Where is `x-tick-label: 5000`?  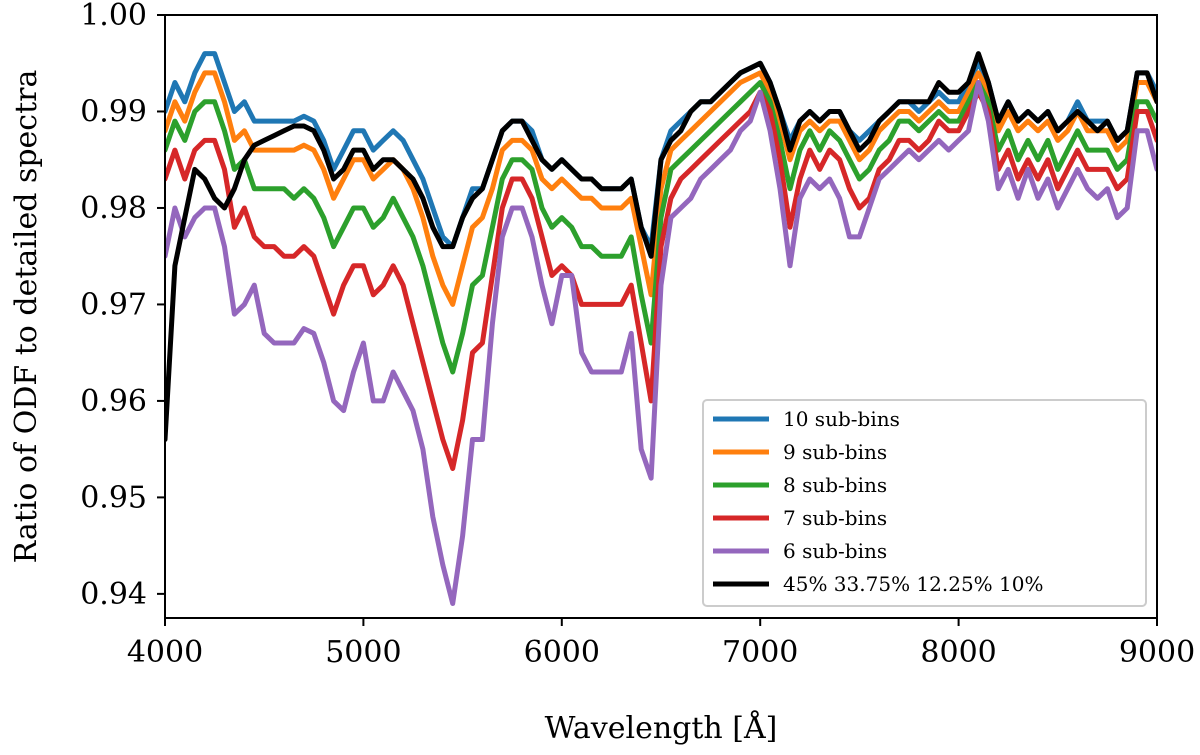
x-tick-label: 5000 is located at coordinates (363, 652).